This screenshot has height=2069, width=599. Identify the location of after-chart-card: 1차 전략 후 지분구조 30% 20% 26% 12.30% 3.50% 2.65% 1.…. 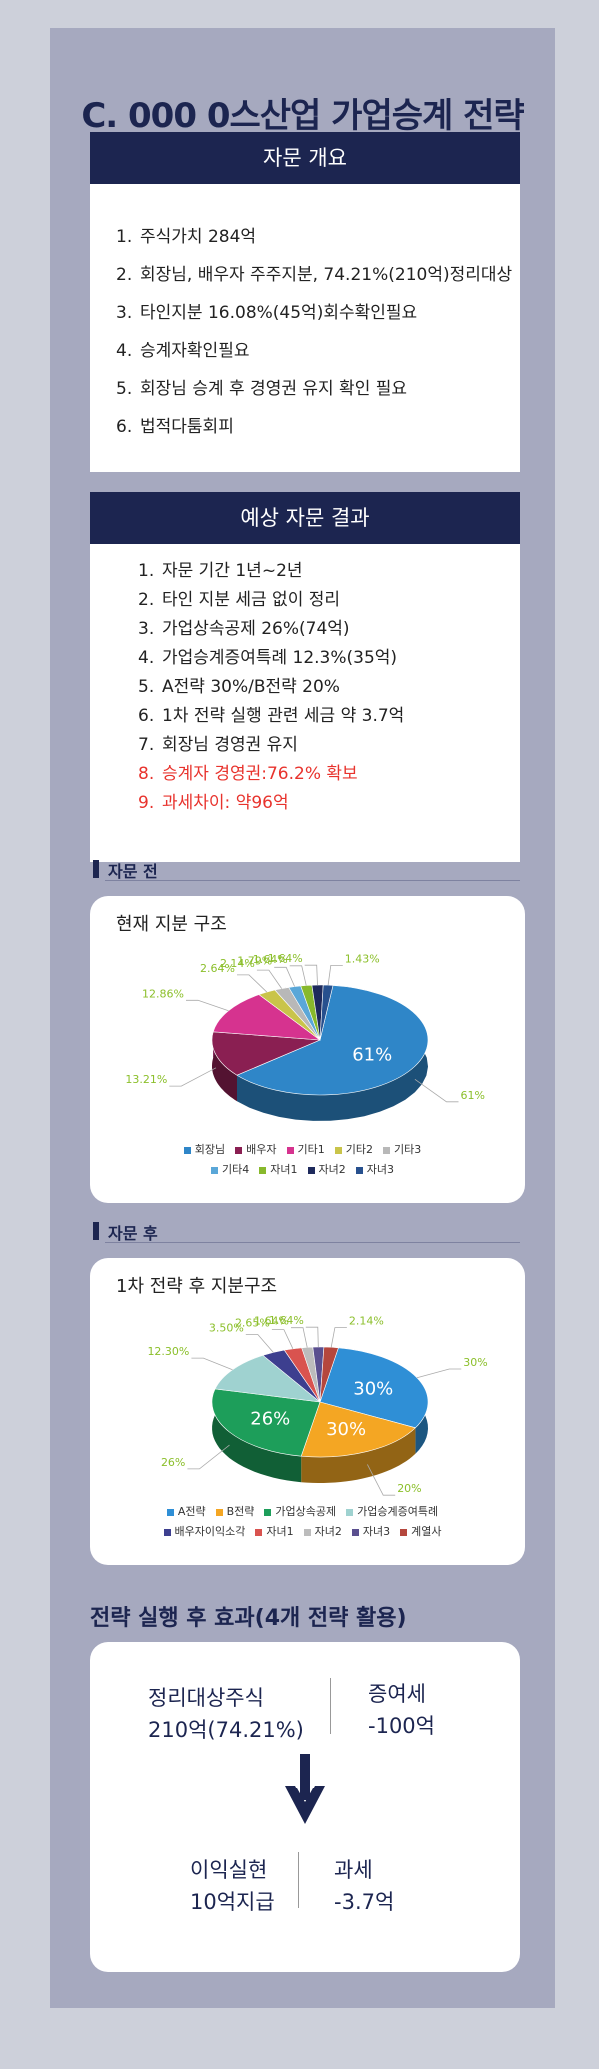
(307, 1411).